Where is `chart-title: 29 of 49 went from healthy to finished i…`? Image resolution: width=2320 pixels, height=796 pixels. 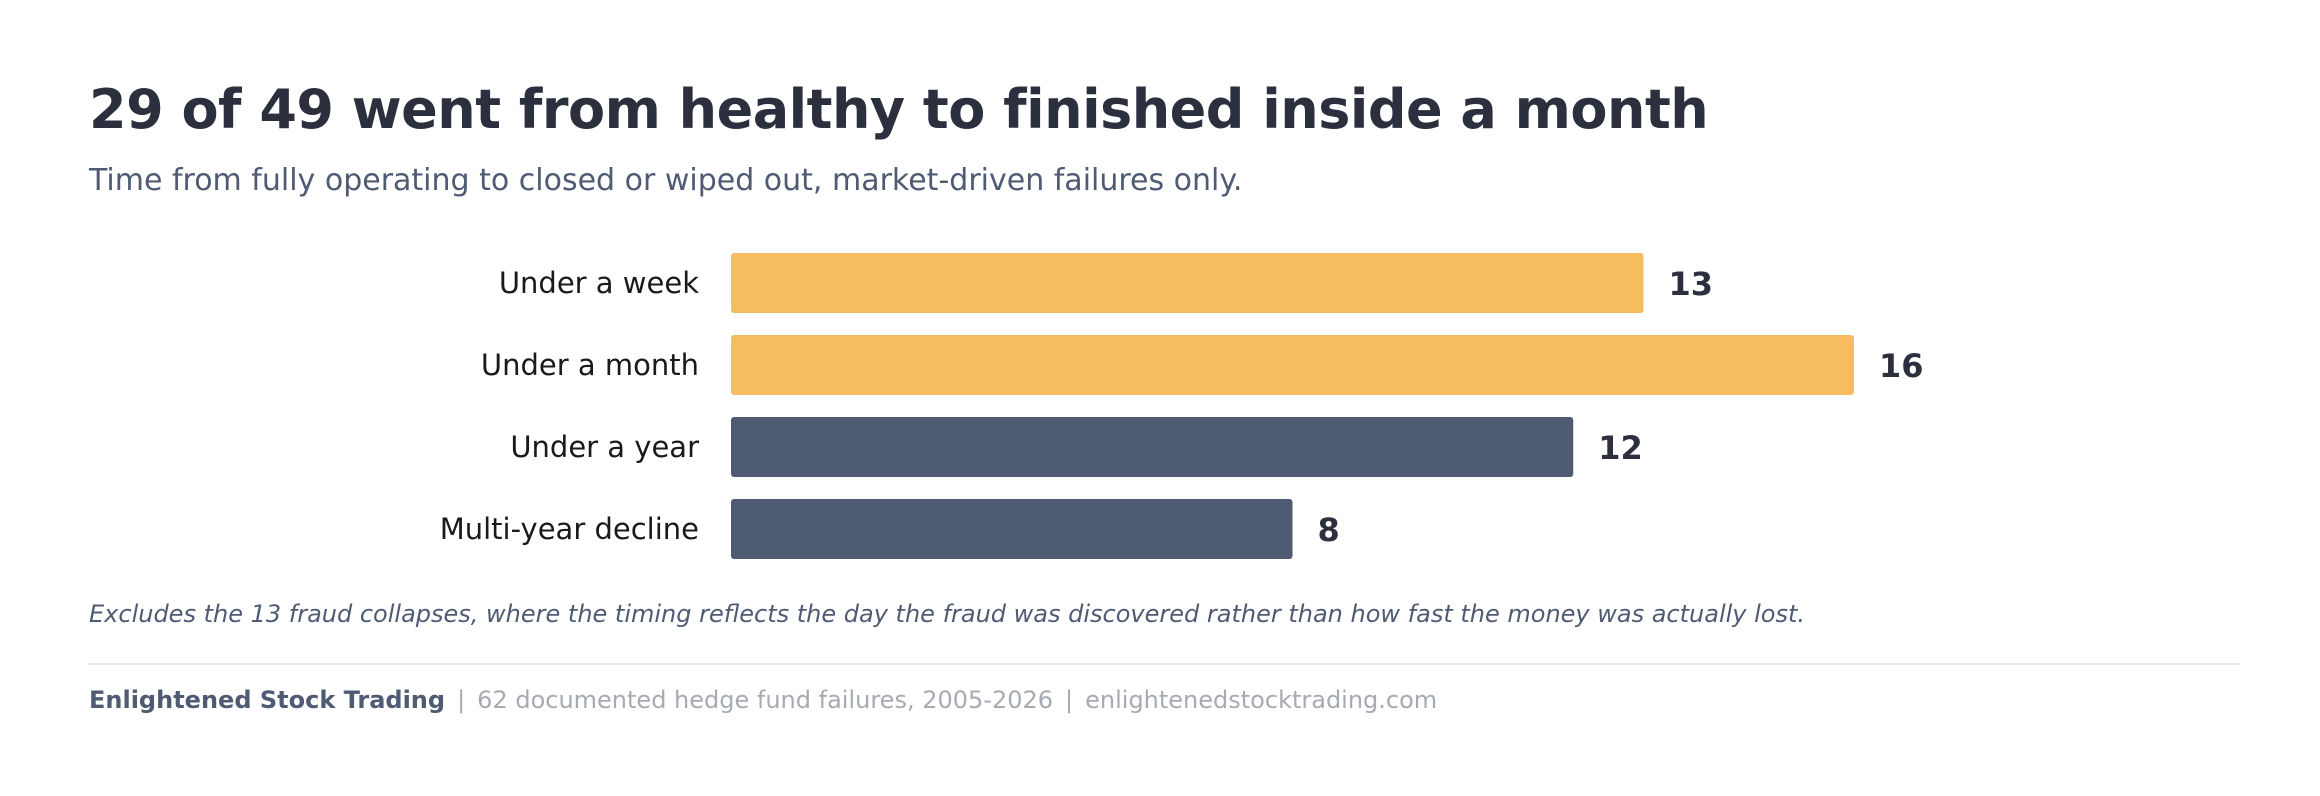 chart-title: 29 of 49 went from healthy to finished i… is located at coordinates (899, 109).